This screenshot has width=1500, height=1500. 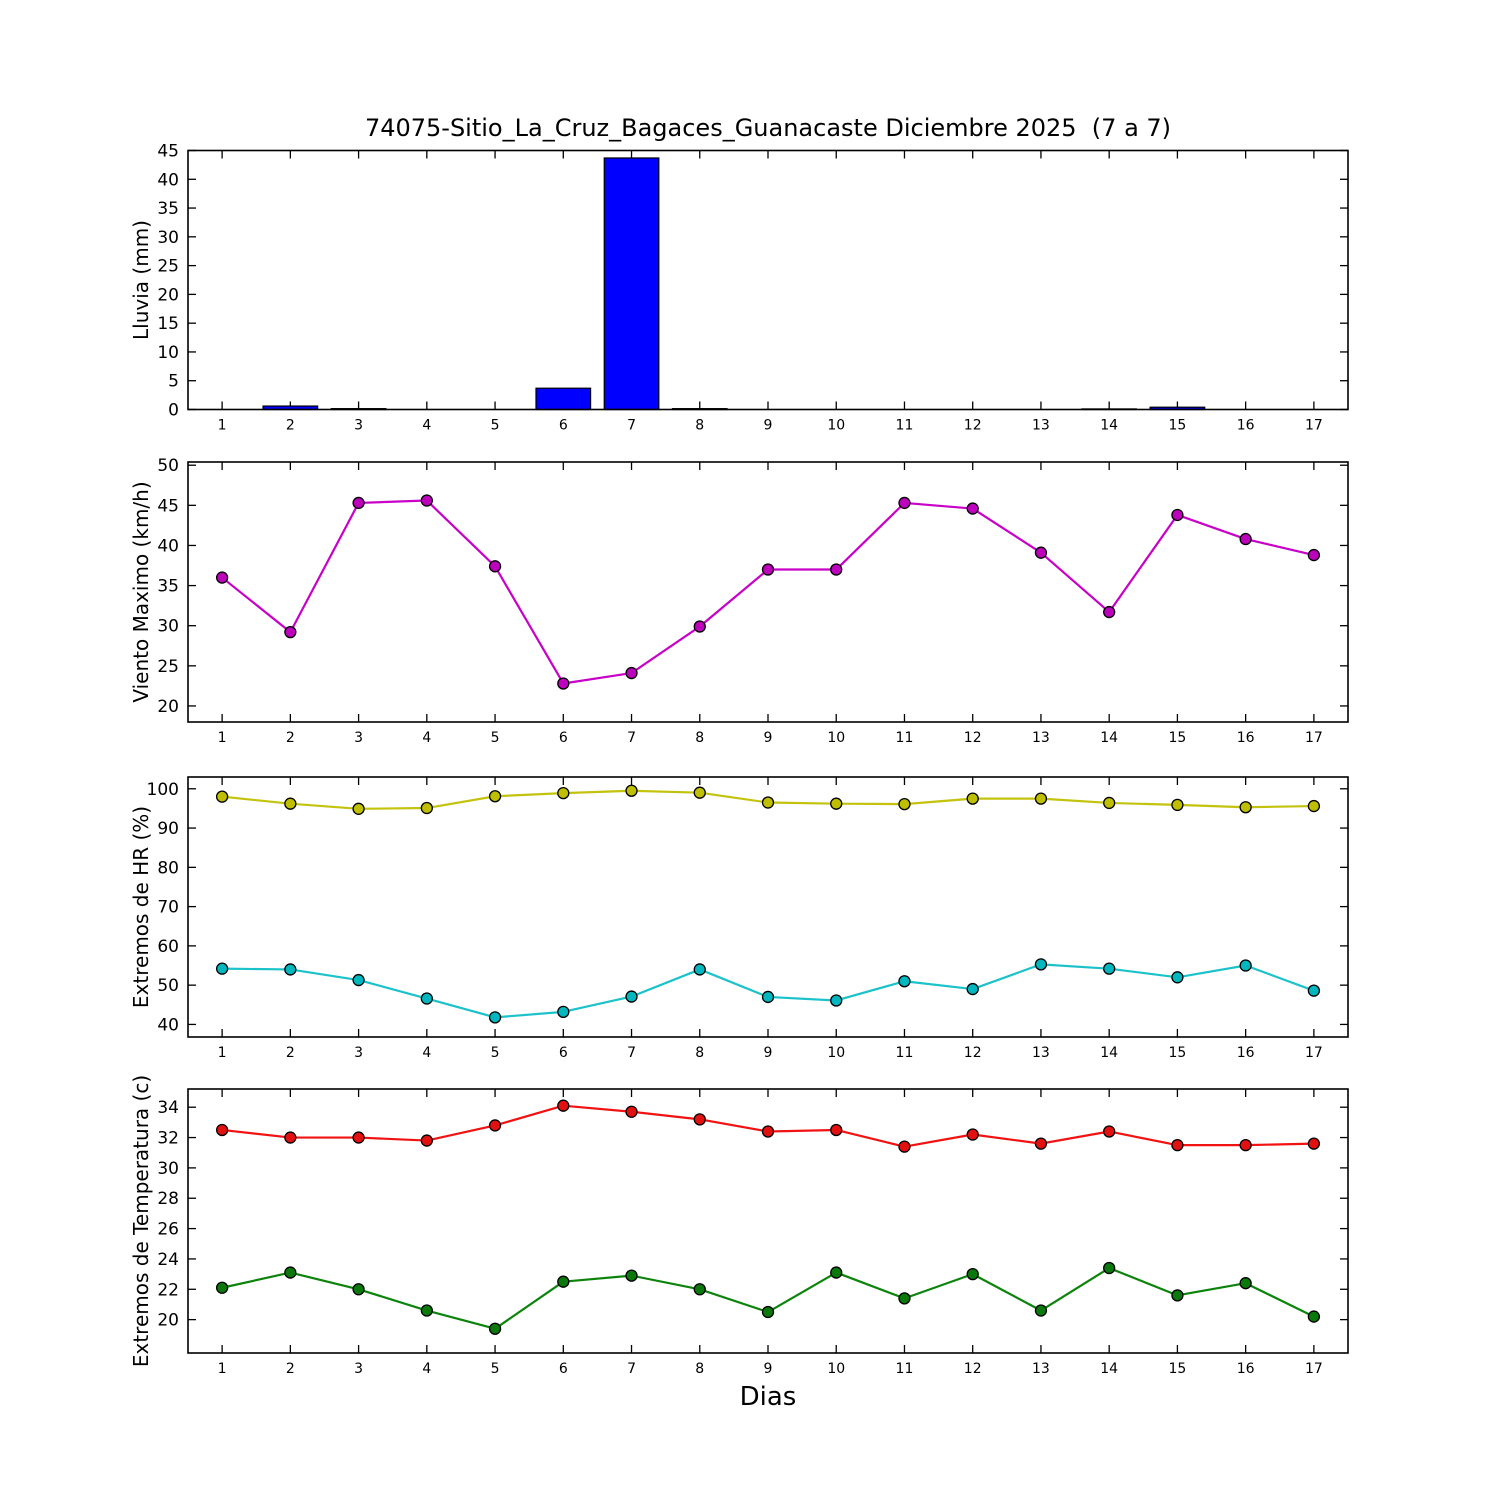 What do you see at coordinates (168, 908) in the screenshot?
I see `y-tick-label: 70` at bounding box center [168, 908].